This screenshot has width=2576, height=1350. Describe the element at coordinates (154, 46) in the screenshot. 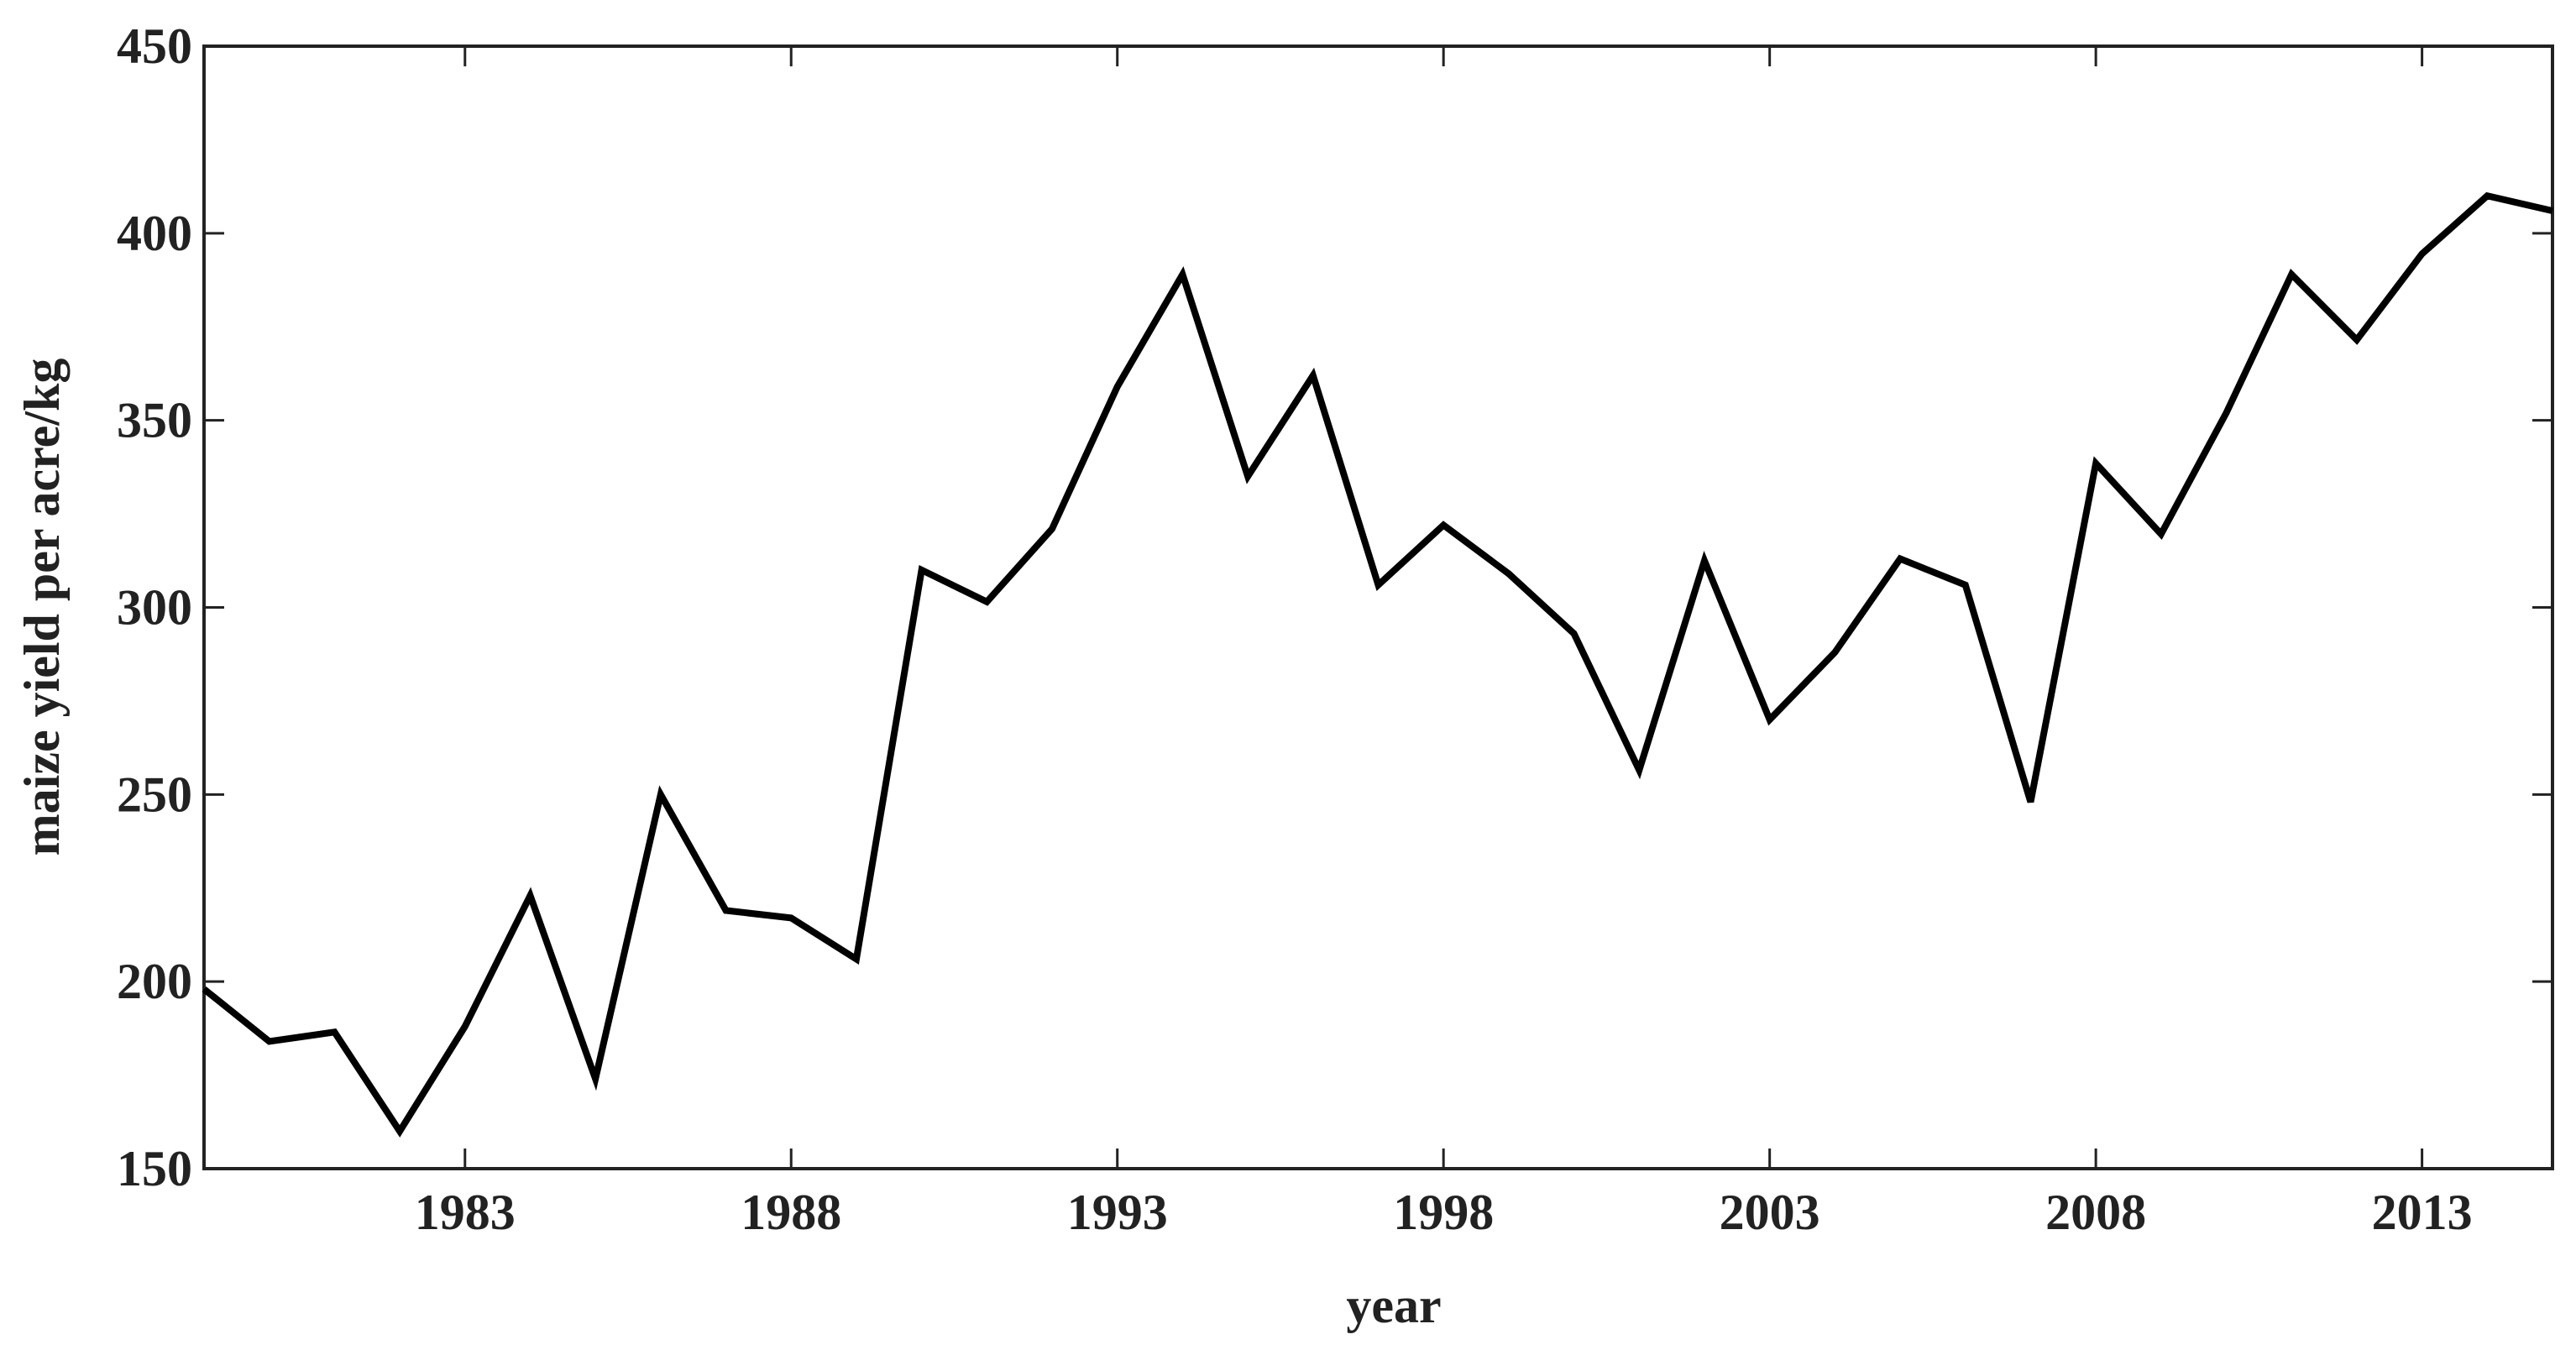

I see `y-tick-label: 450` at that location.